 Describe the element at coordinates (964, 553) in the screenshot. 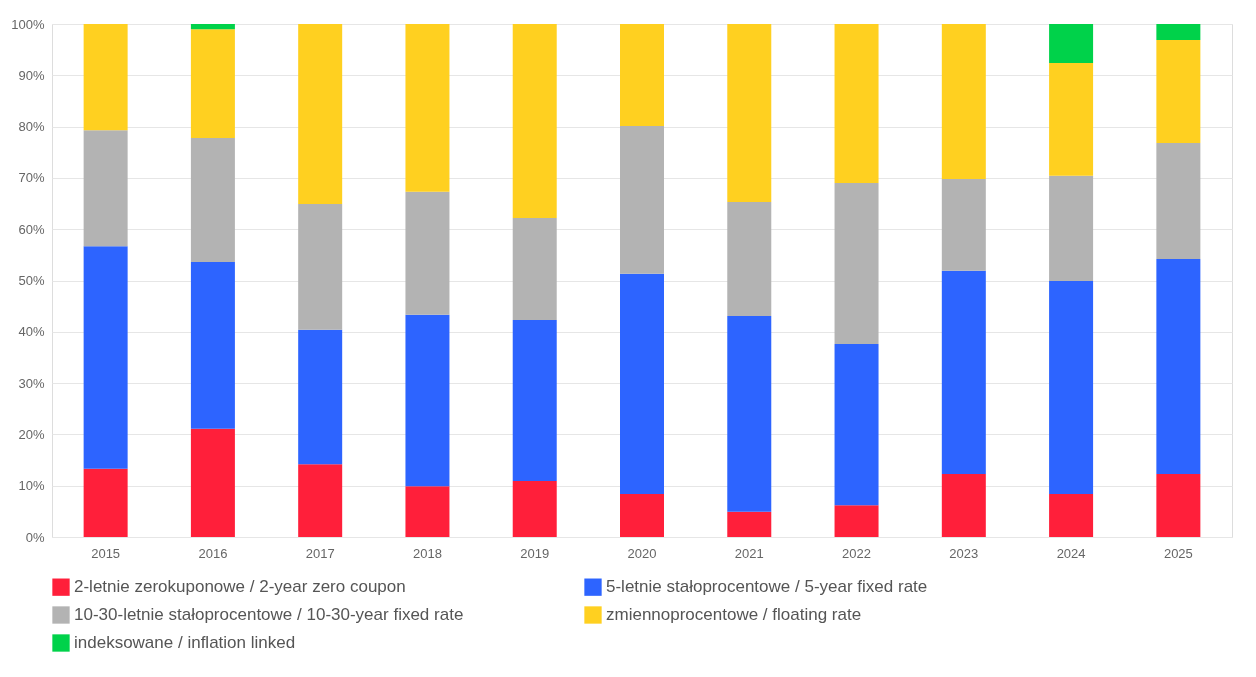

I see `x-tick-label: 2023` at that location.